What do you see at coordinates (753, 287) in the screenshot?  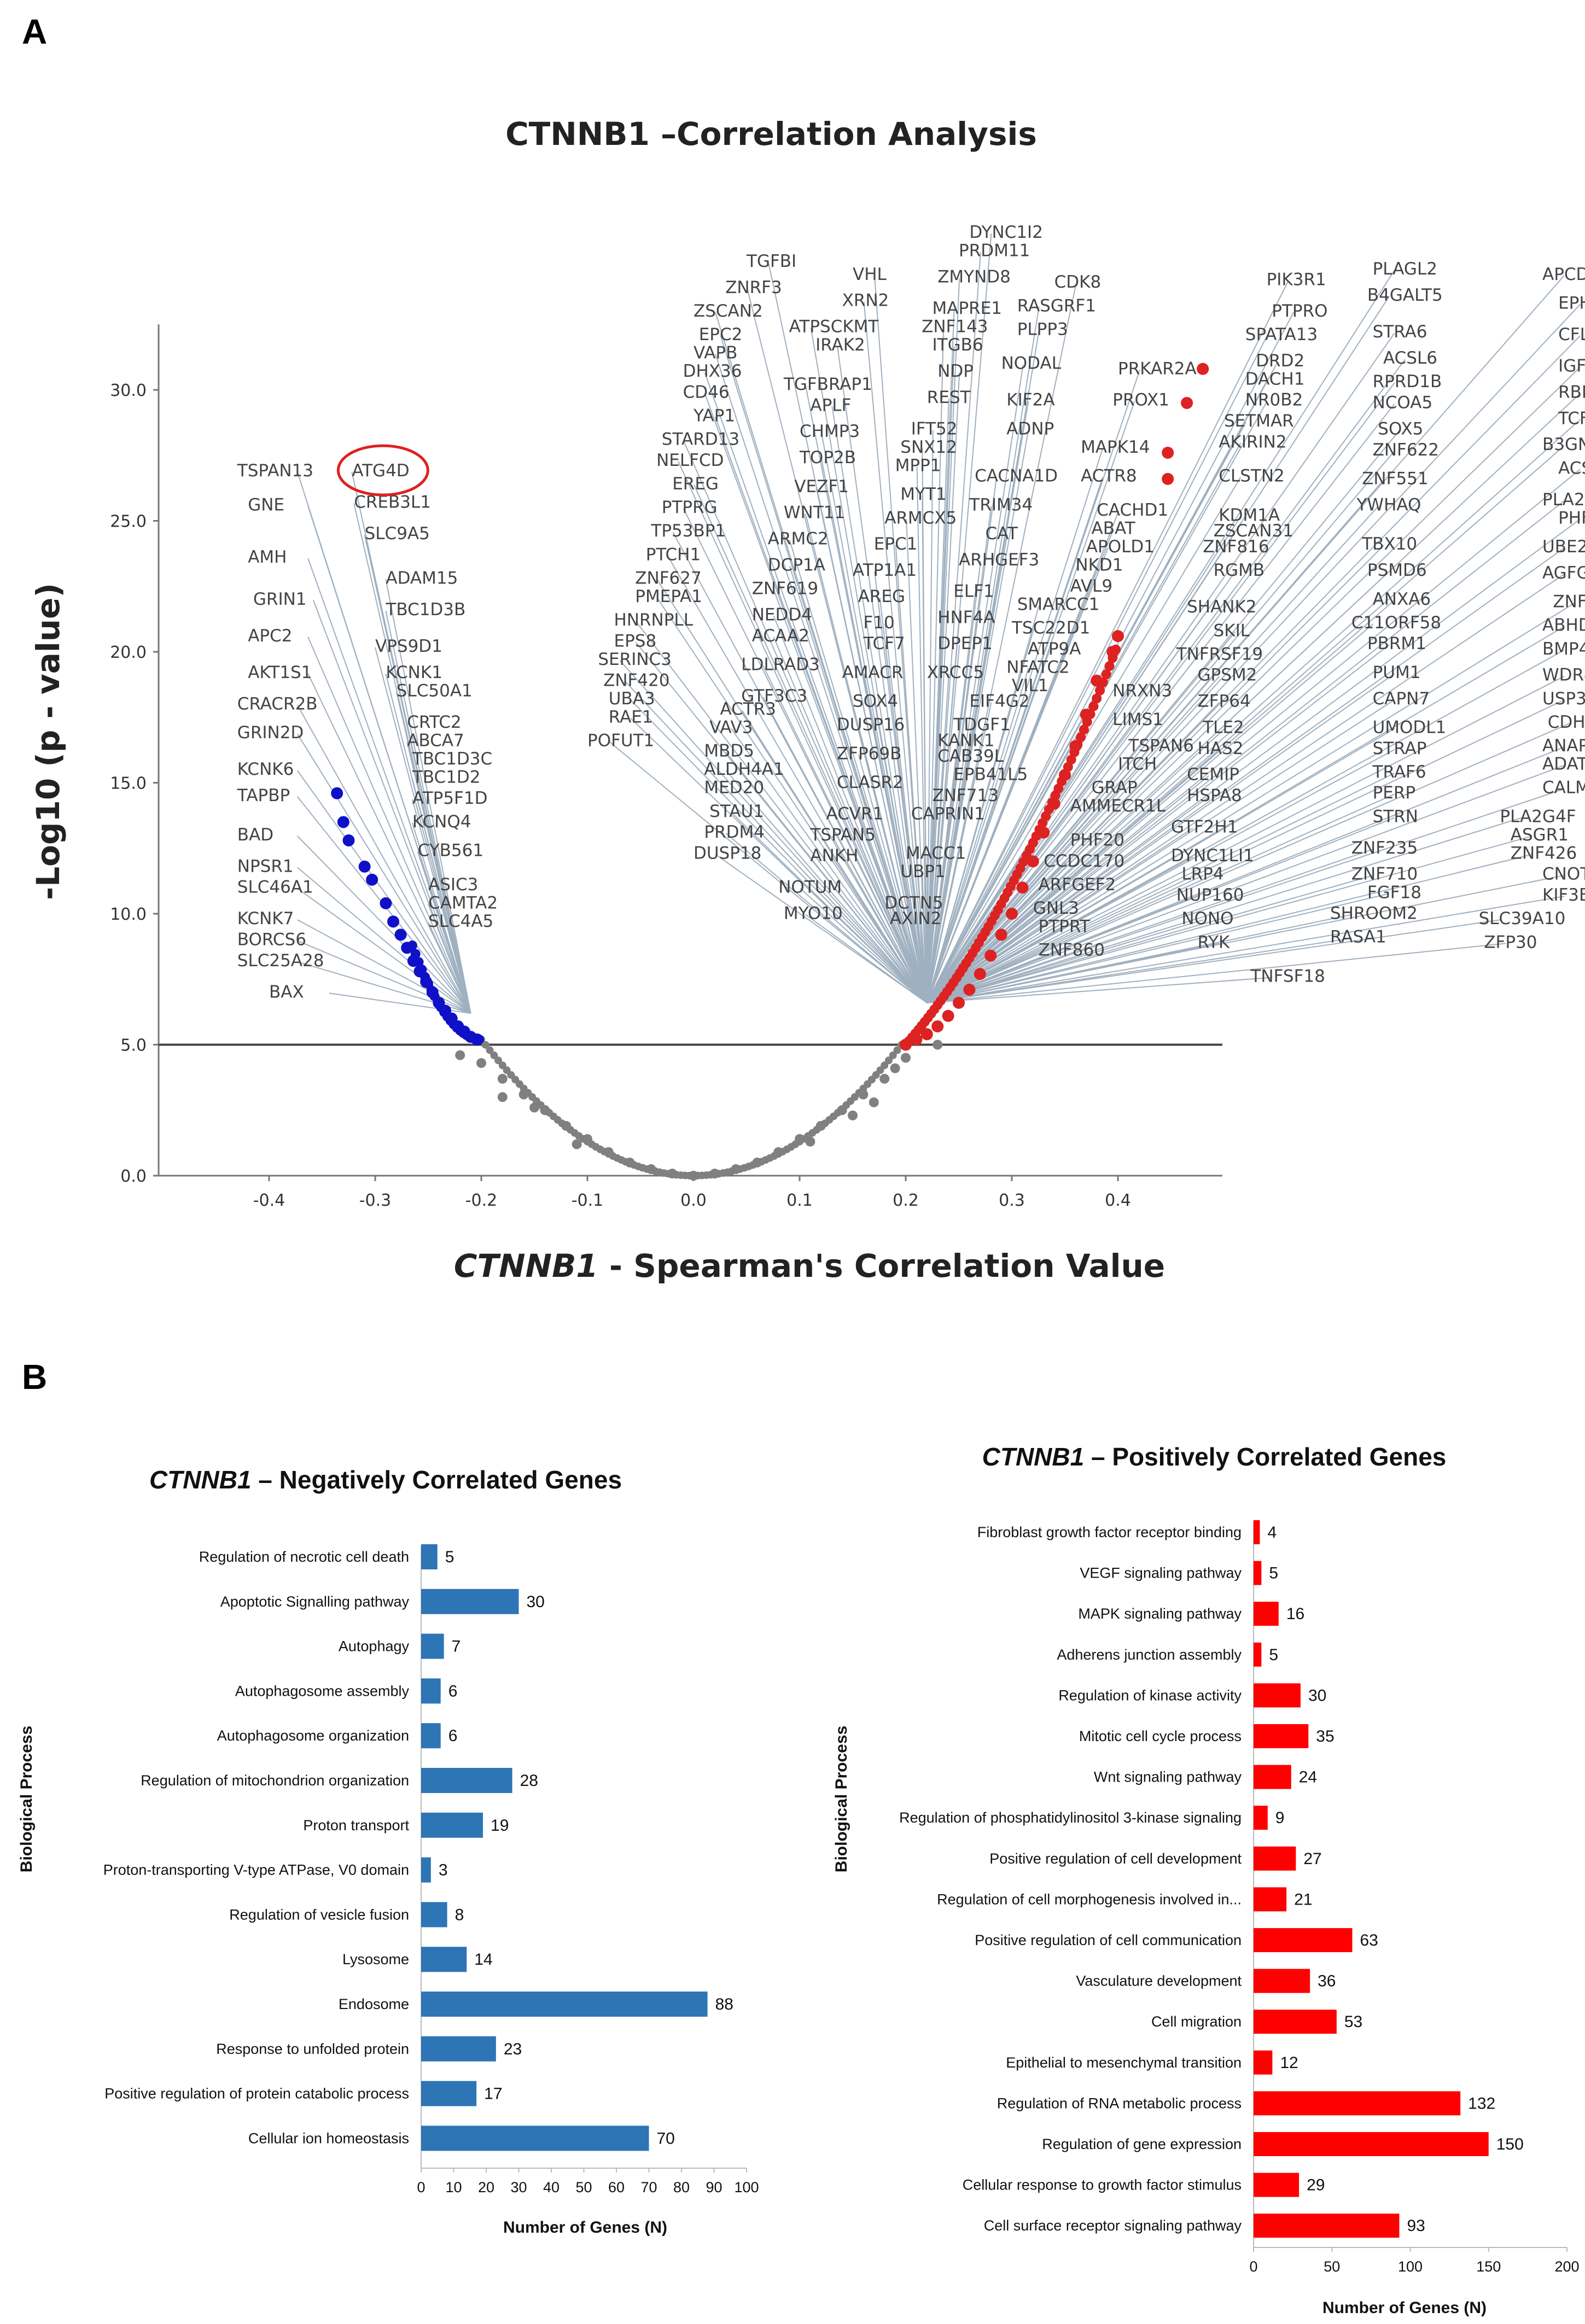 I see `gene-label: ZNRF3` at bounding box center [753, 287].